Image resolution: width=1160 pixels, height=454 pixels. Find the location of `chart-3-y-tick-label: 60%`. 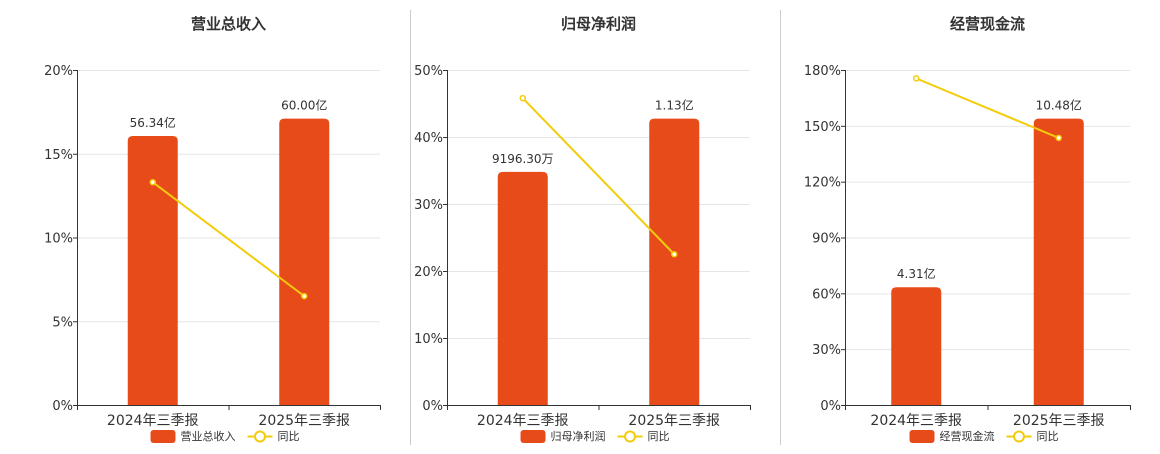

chart-3-y-tick-label: 60% is located at coordinates (826, 294).